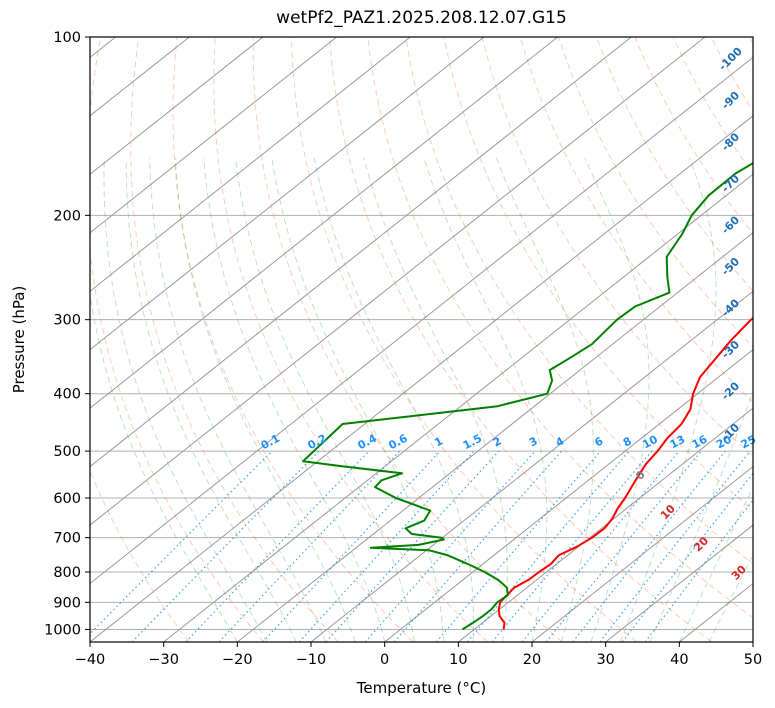 This screenshot has width=775, height=708. What do you see at coordinates (67, 603) in the screenshot?
I see `y-tick-label: 900` at bounding box center [67, 603].